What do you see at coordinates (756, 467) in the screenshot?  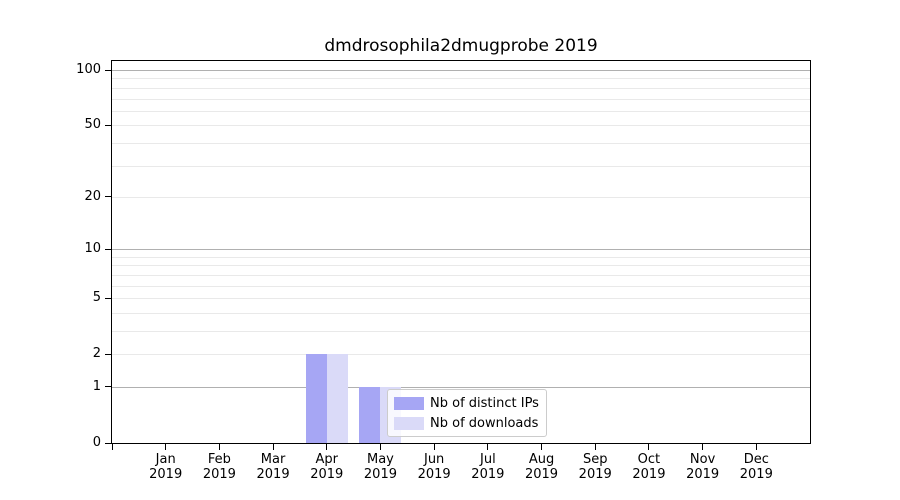 I see `x-tick-label: Dec 2019` at bounding box center [756, 467].